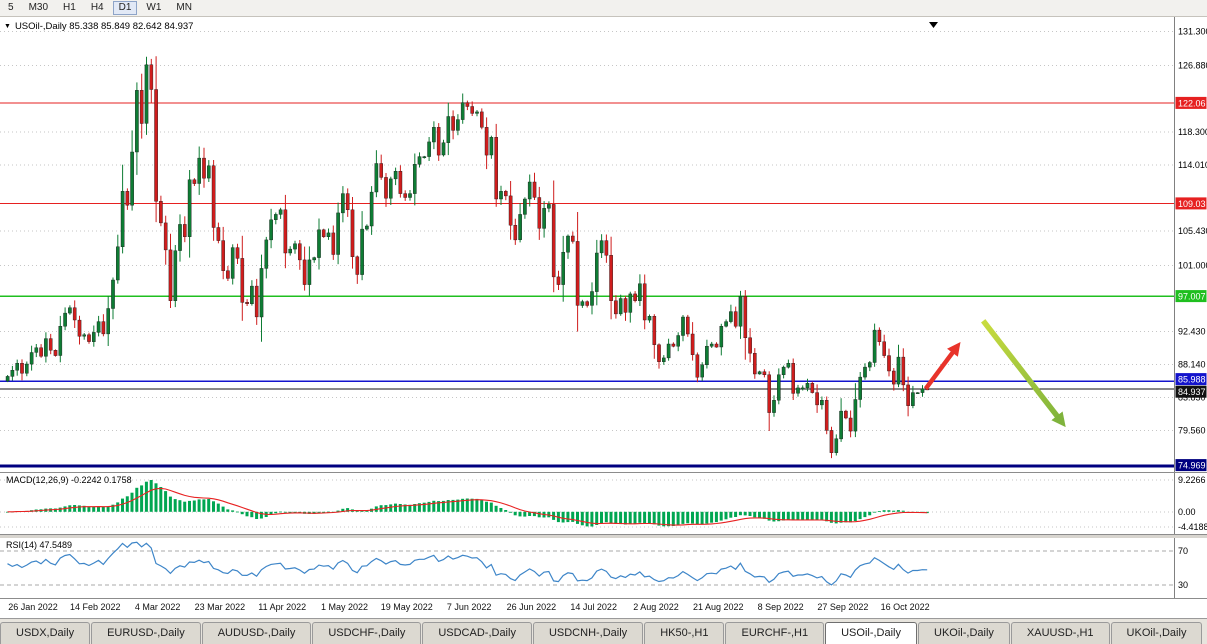  I want to click on timeframe-toolbar: 5 M30 H1 H4 D1 W1 MN, so click(603, 8).